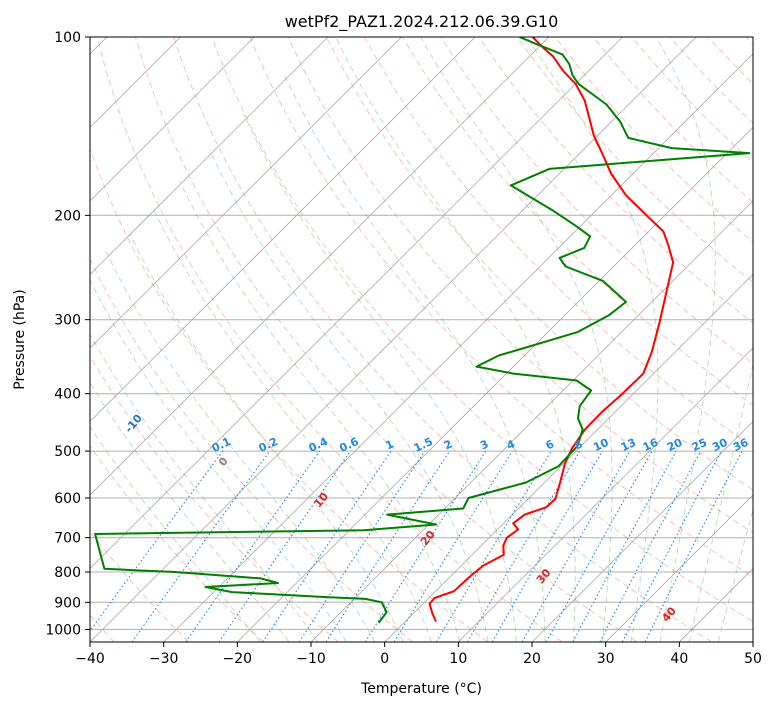 The height and width of the screenshot is (708, 775). Describe the element at coordinates (20, 339) in the screenshot. I see `y-axis-label: Pressure (hPa)` at that location.